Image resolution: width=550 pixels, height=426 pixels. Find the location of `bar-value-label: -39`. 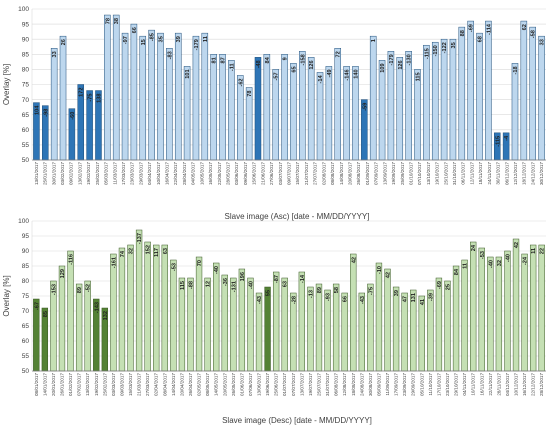

bar-value-label: -39 is located at coordinates (431, 297).